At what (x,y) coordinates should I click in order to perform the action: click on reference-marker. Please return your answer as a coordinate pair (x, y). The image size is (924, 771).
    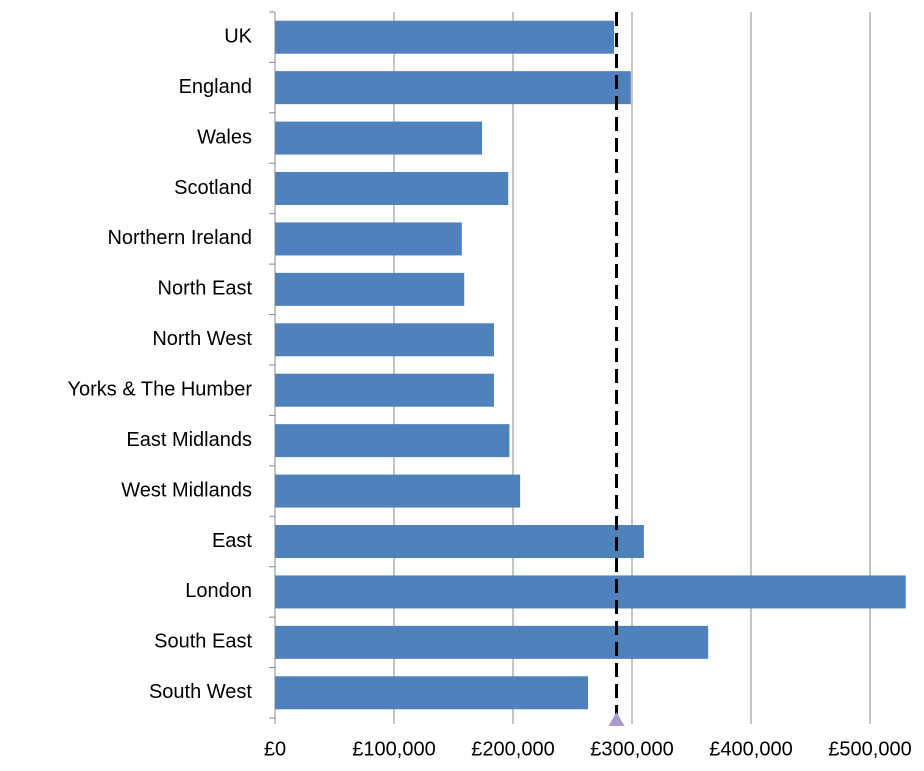
    Looking at the image, I should click on (616, 719).